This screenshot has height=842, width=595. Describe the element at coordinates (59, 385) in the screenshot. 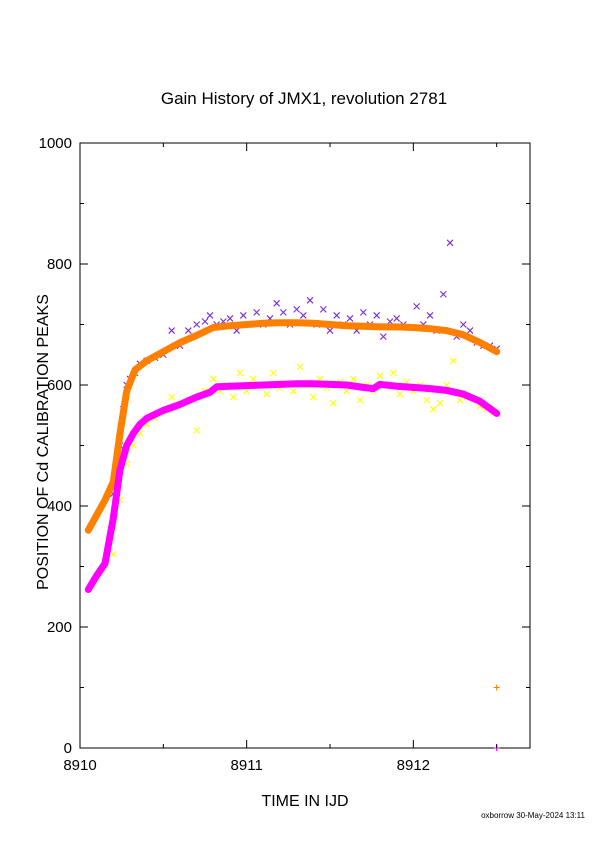

I see `y-tick-label: 600` at that location.